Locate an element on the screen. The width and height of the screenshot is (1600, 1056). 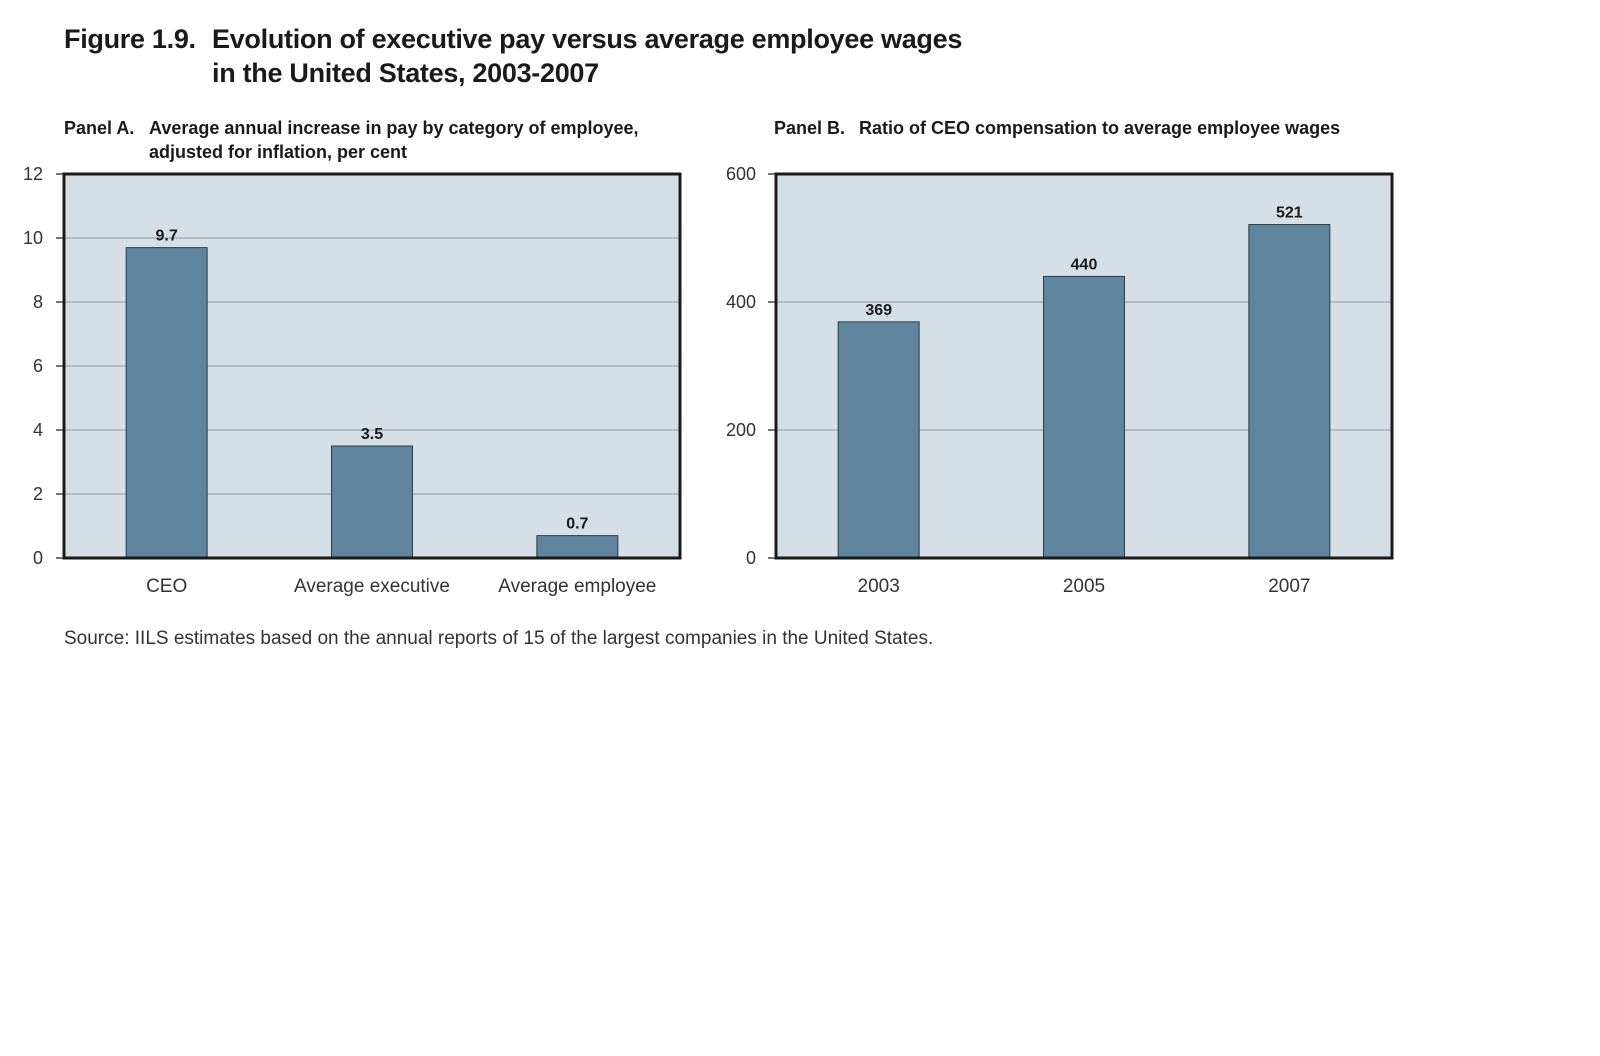
y-tick-label: 400 is located at coordinates (741, 302).